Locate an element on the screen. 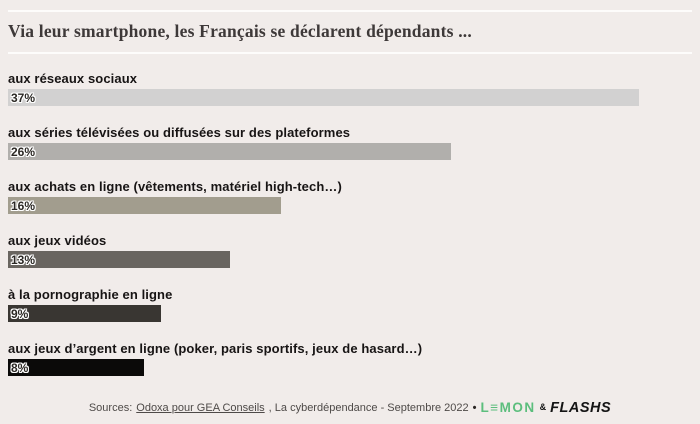  bar-category-label: à la pornographie en ligne is located at coordinates (90, 294).